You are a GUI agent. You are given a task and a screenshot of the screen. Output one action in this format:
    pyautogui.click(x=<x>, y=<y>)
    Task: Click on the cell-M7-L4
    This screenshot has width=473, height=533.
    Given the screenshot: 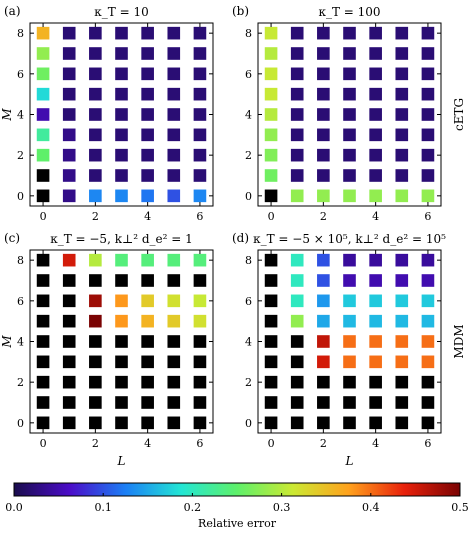 What is the action you would take?
    pyautogui.click(x=375, y=280)
    